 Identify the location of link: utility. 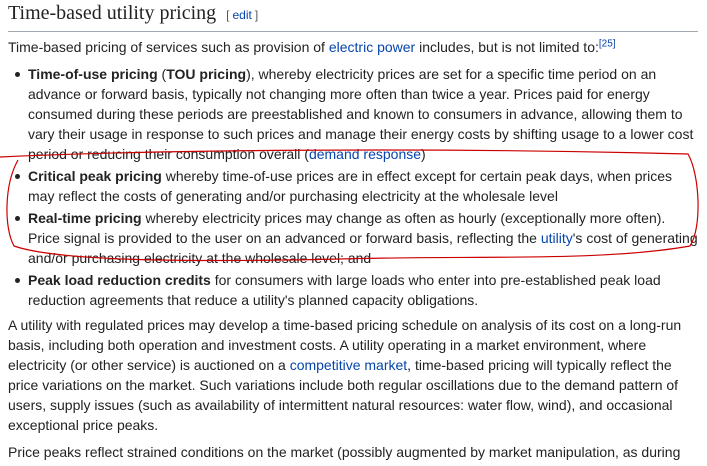
(556, 238).